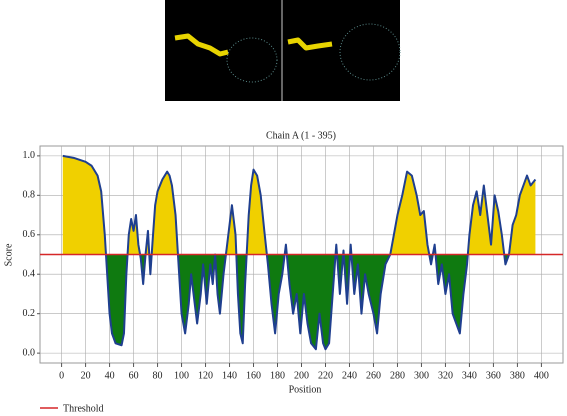  Describe the element at coordinates (493, 375) in the screenshot. I see `x-tick-label: 360` at that location.